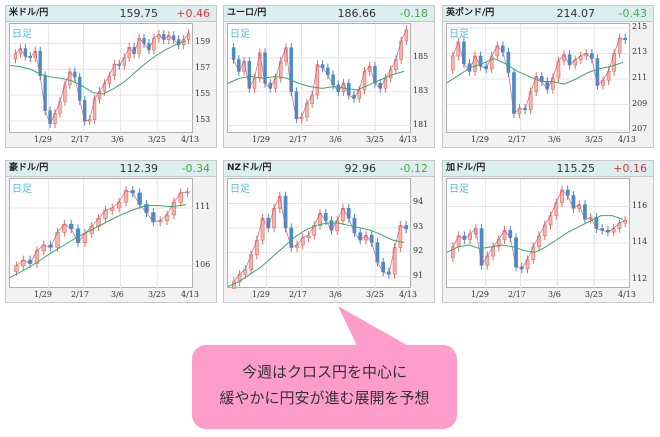 The image size is (660, 437). I want to click on y-axis-tick: 94, so click(418, 202).